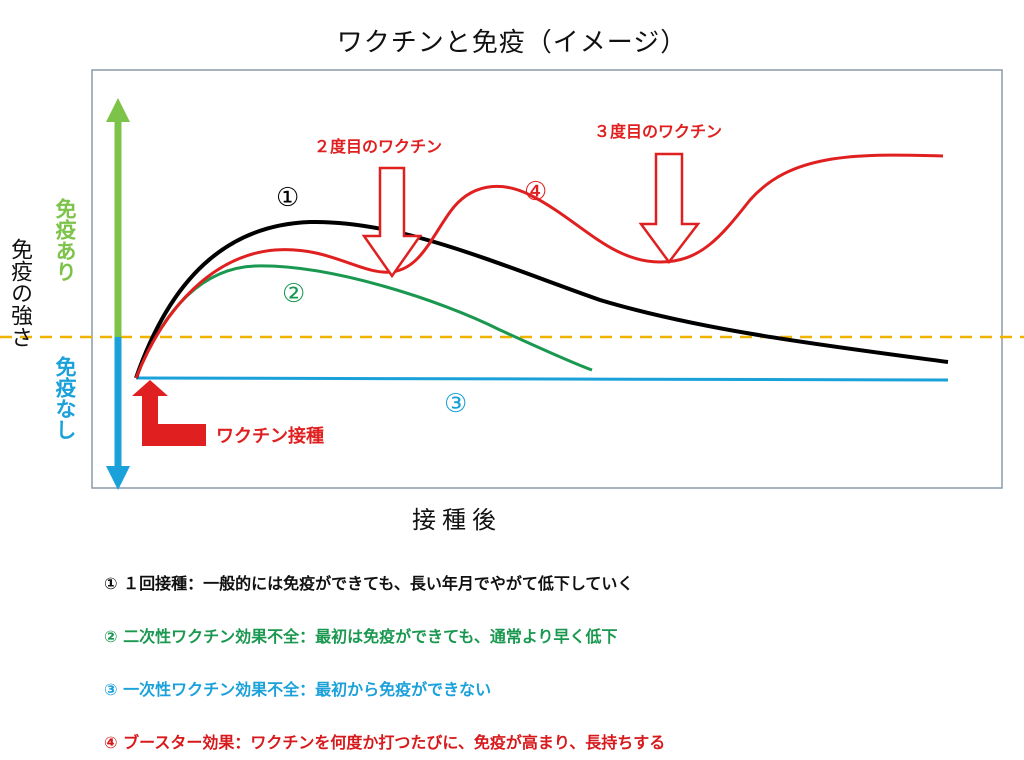 The width and height of the screenshot is (1024, 760). What do you see at coordinates (512, 43) in the screenshot?
I see `diagram-title: ワクチンと免疫（イメージ）` at bounding box center [512, 43].